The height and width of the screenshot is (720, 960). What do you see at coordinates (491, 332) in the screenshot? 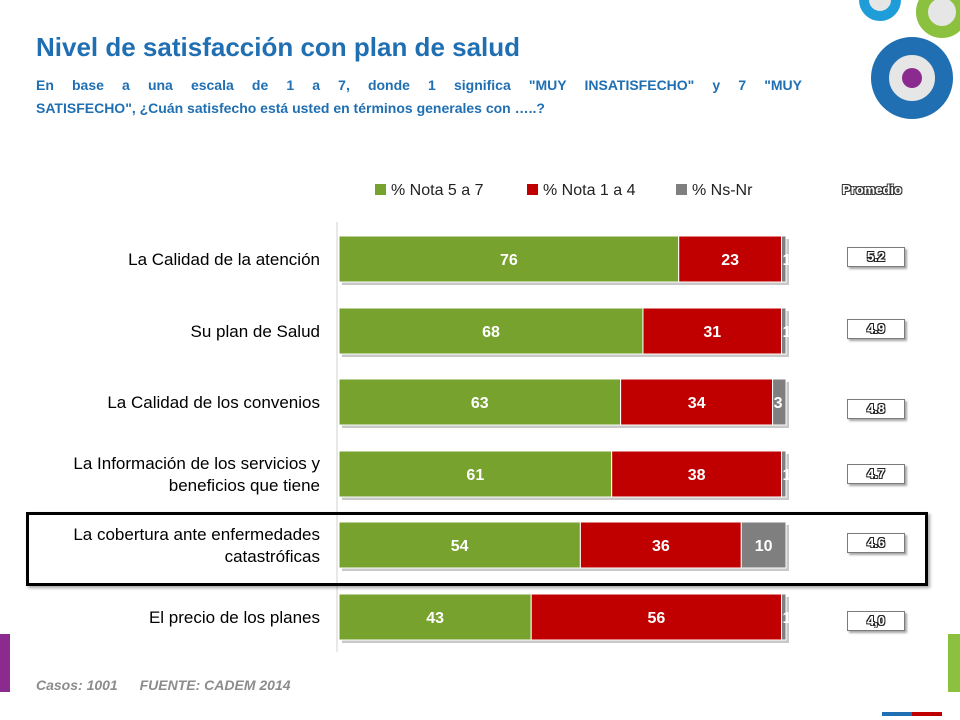
I see `data-label: 68` at bounding box center [491, 332].